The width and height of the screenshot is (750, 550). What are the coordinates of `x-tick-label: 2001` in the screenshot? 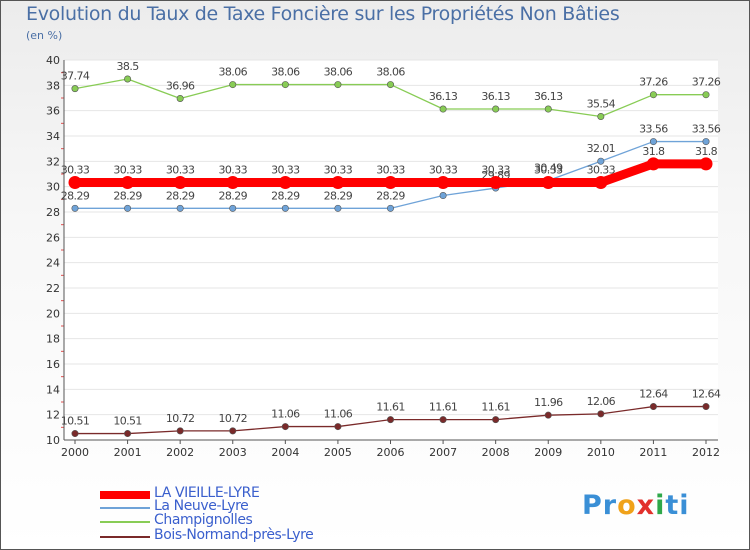 It's located at (128, 452).